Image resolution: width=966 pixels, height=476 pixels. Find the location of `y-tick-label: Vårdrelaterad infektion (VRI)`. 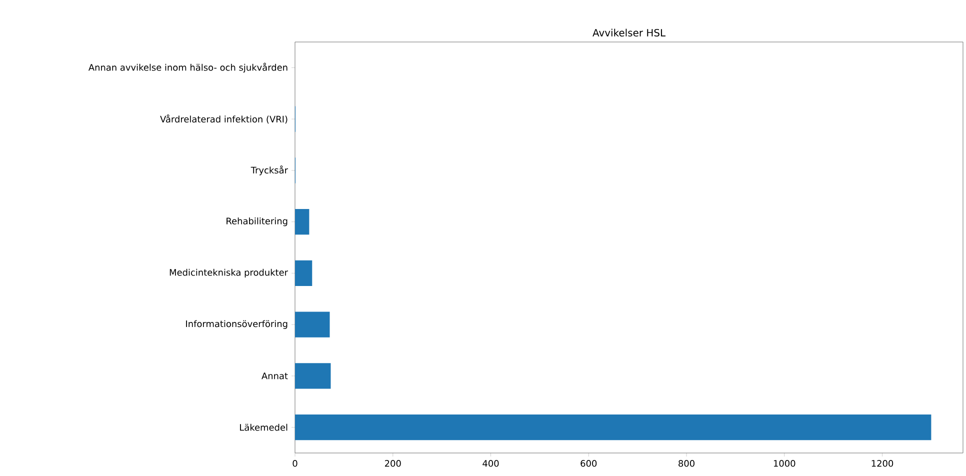

y-tick-label: Vårdrelaterad infektion (VRI) is located at coordinates (224, 119).